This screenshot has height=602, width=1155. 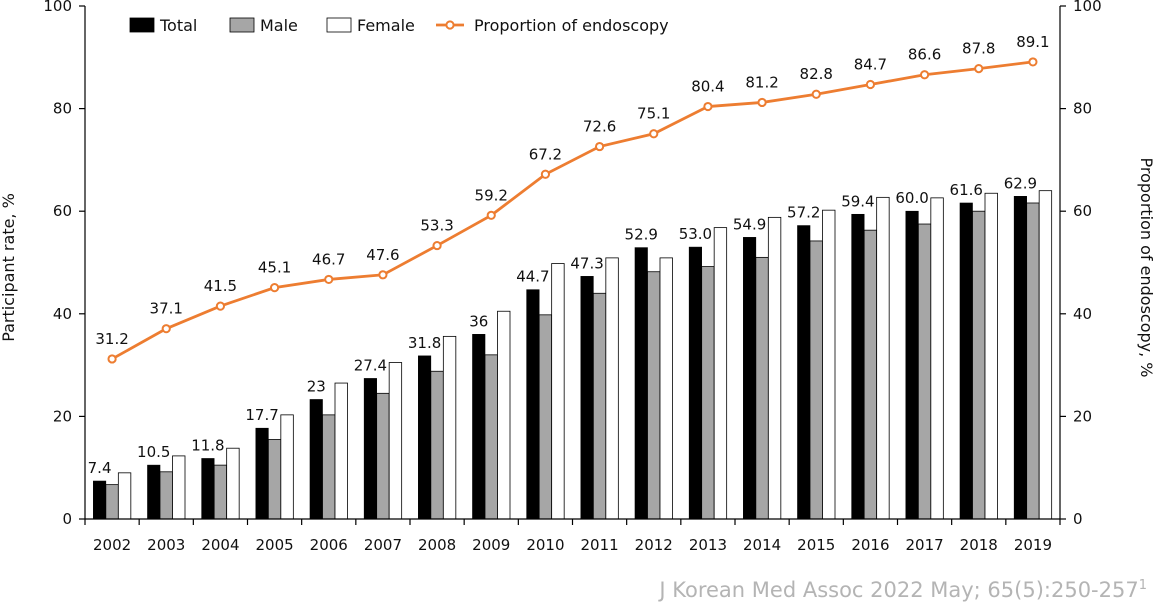 I want to click on bar-female-2012, so click(x=666, y=388).